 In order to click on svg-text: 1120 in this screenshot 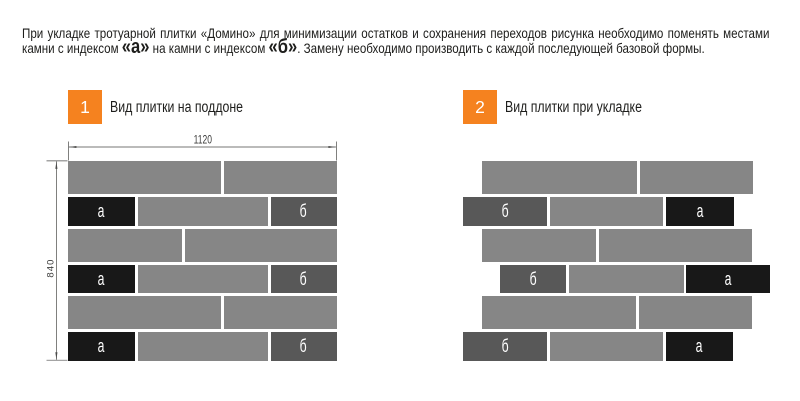, I will do `click(203, 140)`.